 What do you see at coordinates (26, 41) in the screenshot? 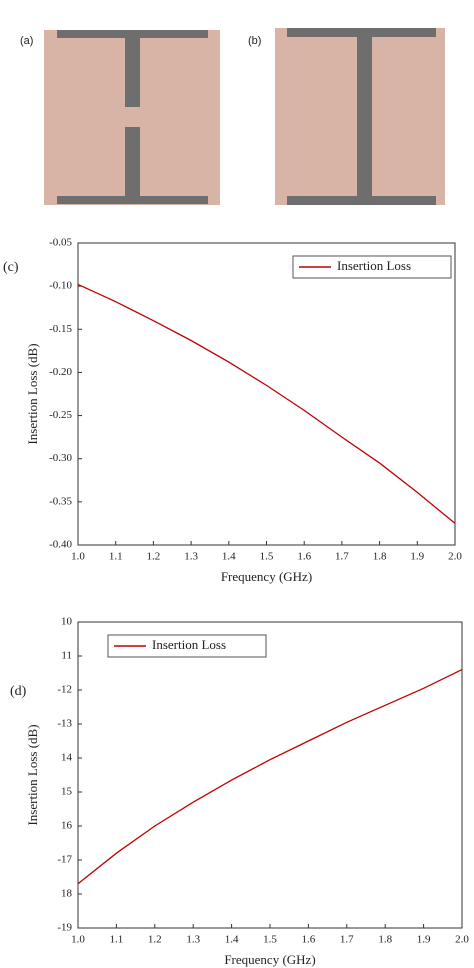
I see `panel-label: (a)` at bounding box center [26, 41].